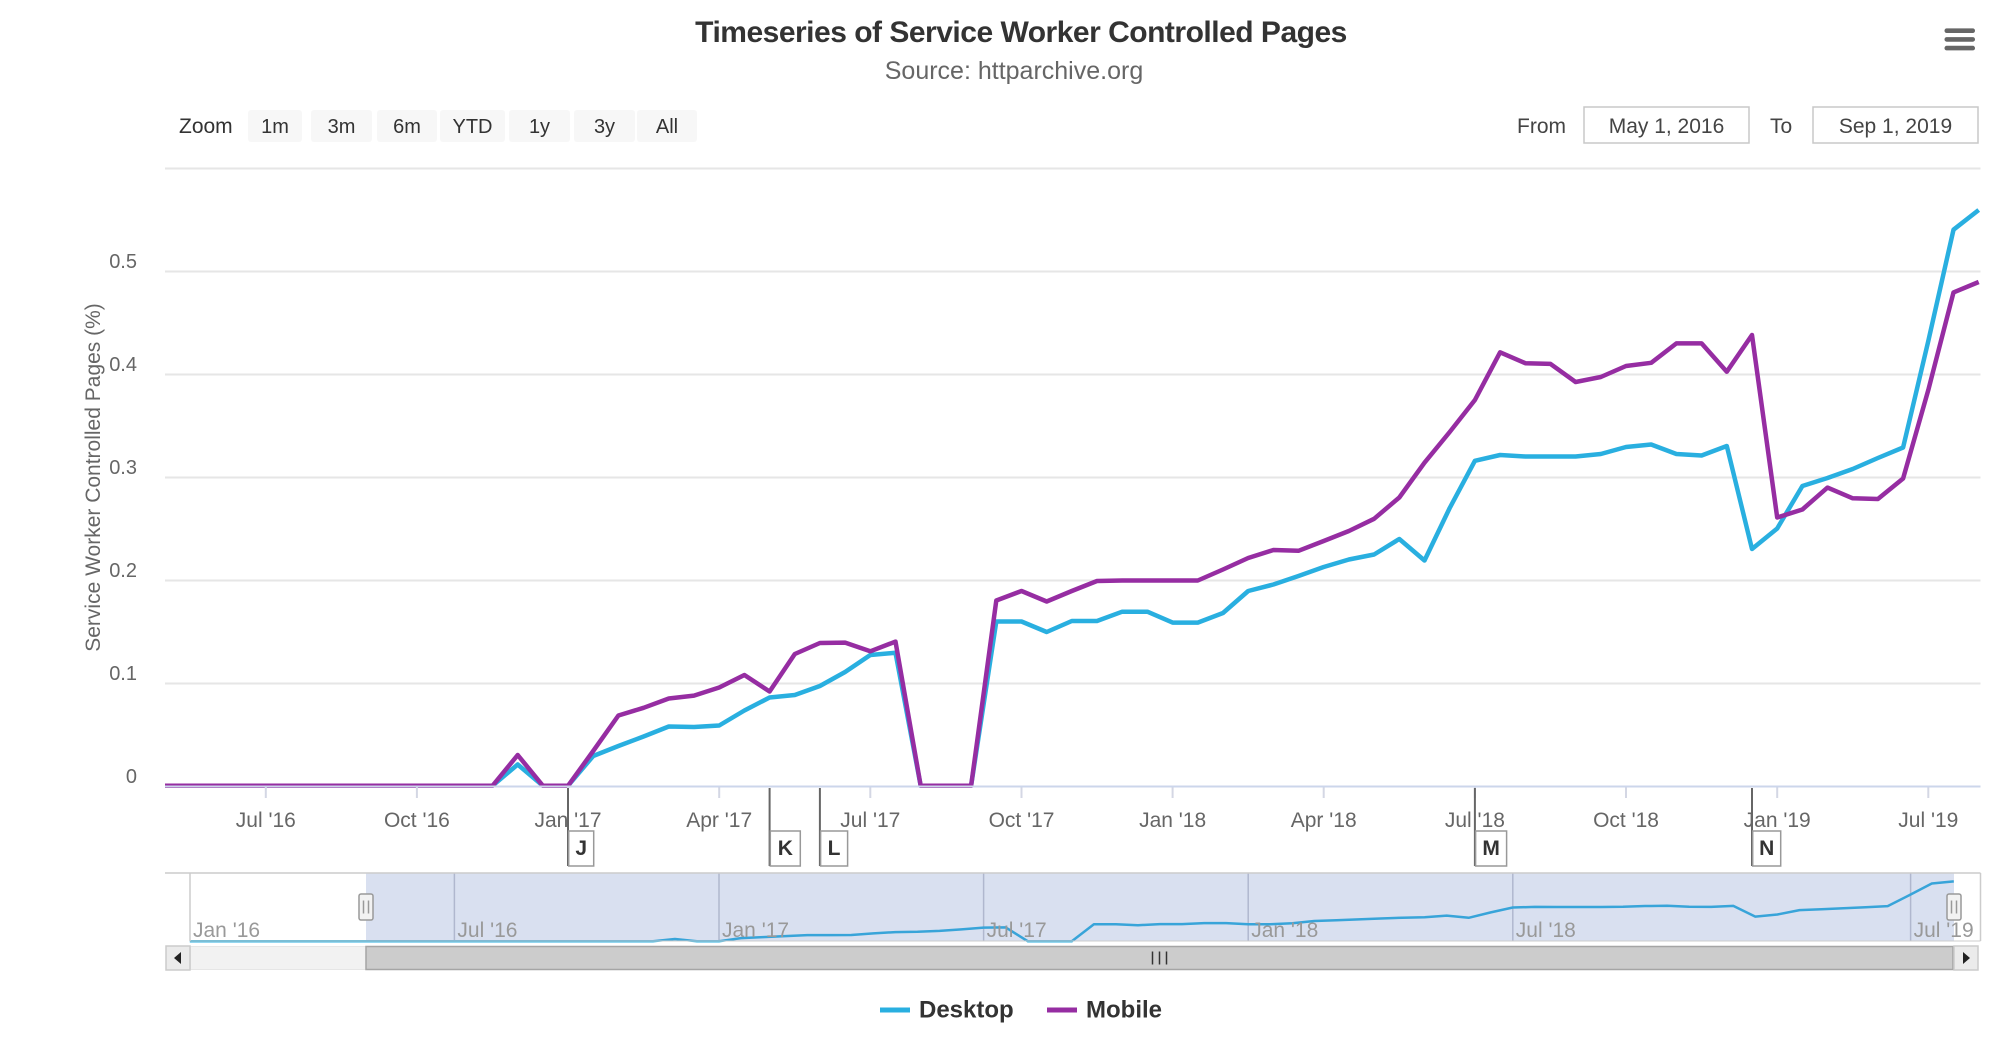  I want to click on svg-text: All, so click(667, 127).